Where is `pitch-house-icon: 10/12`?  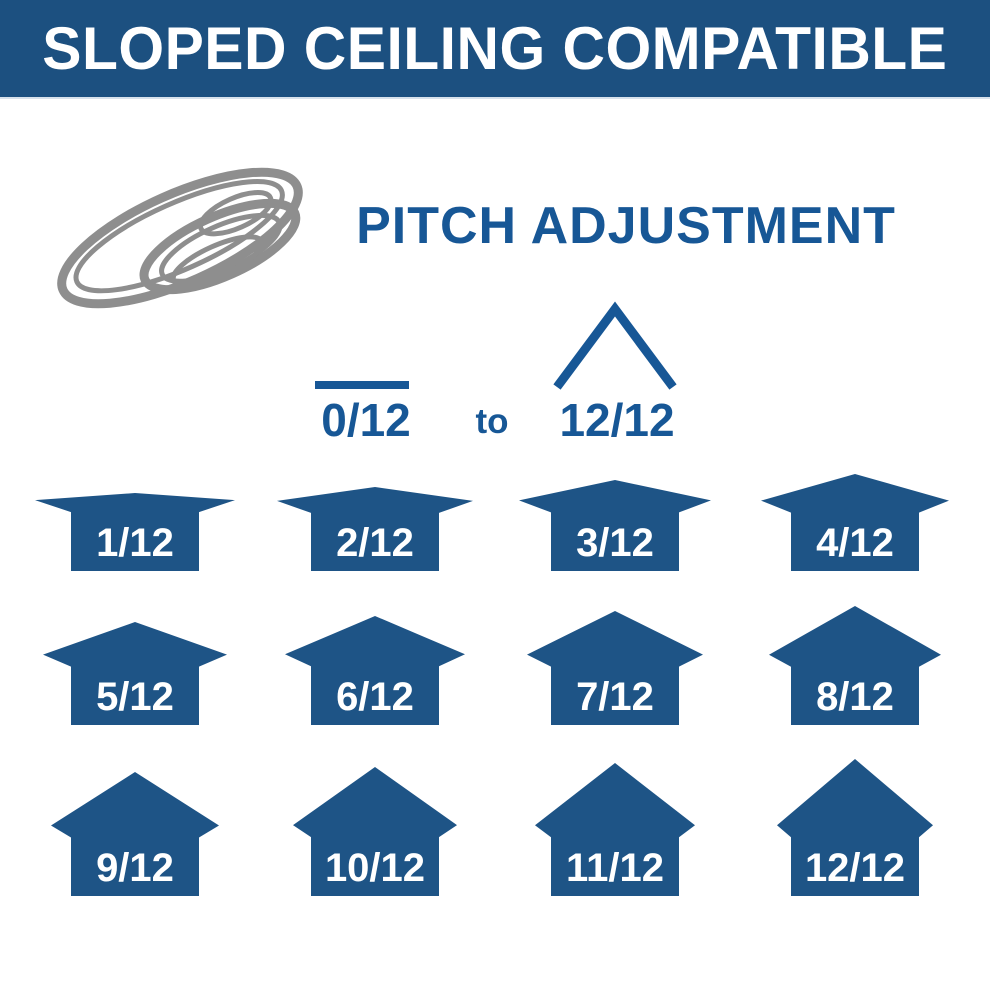
pitch-house-icon: 10/12 is located at coordinates (375, 831).